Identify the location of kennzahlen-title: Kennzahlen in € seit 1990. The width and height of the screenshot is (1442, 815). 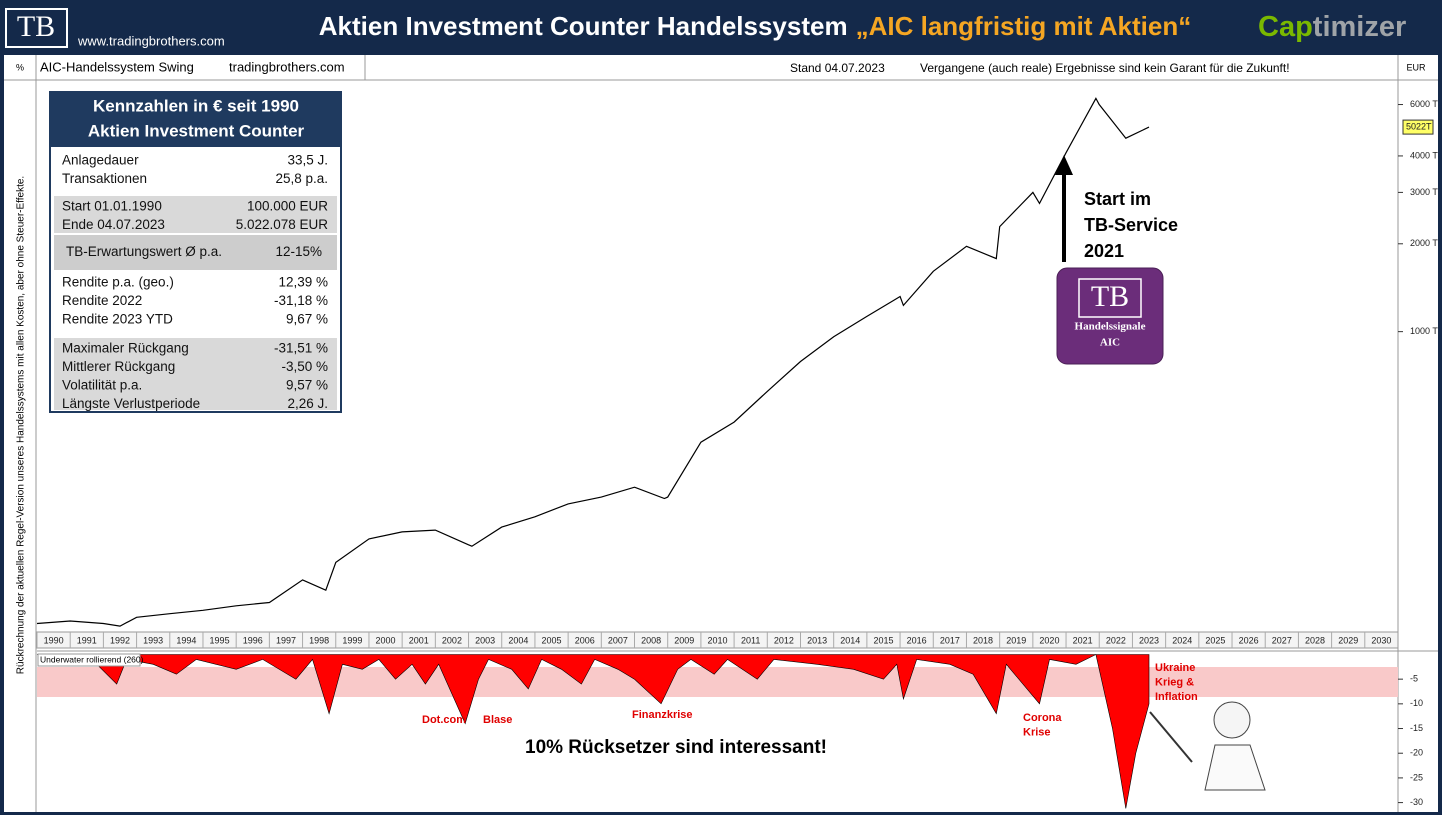
(196, 105).